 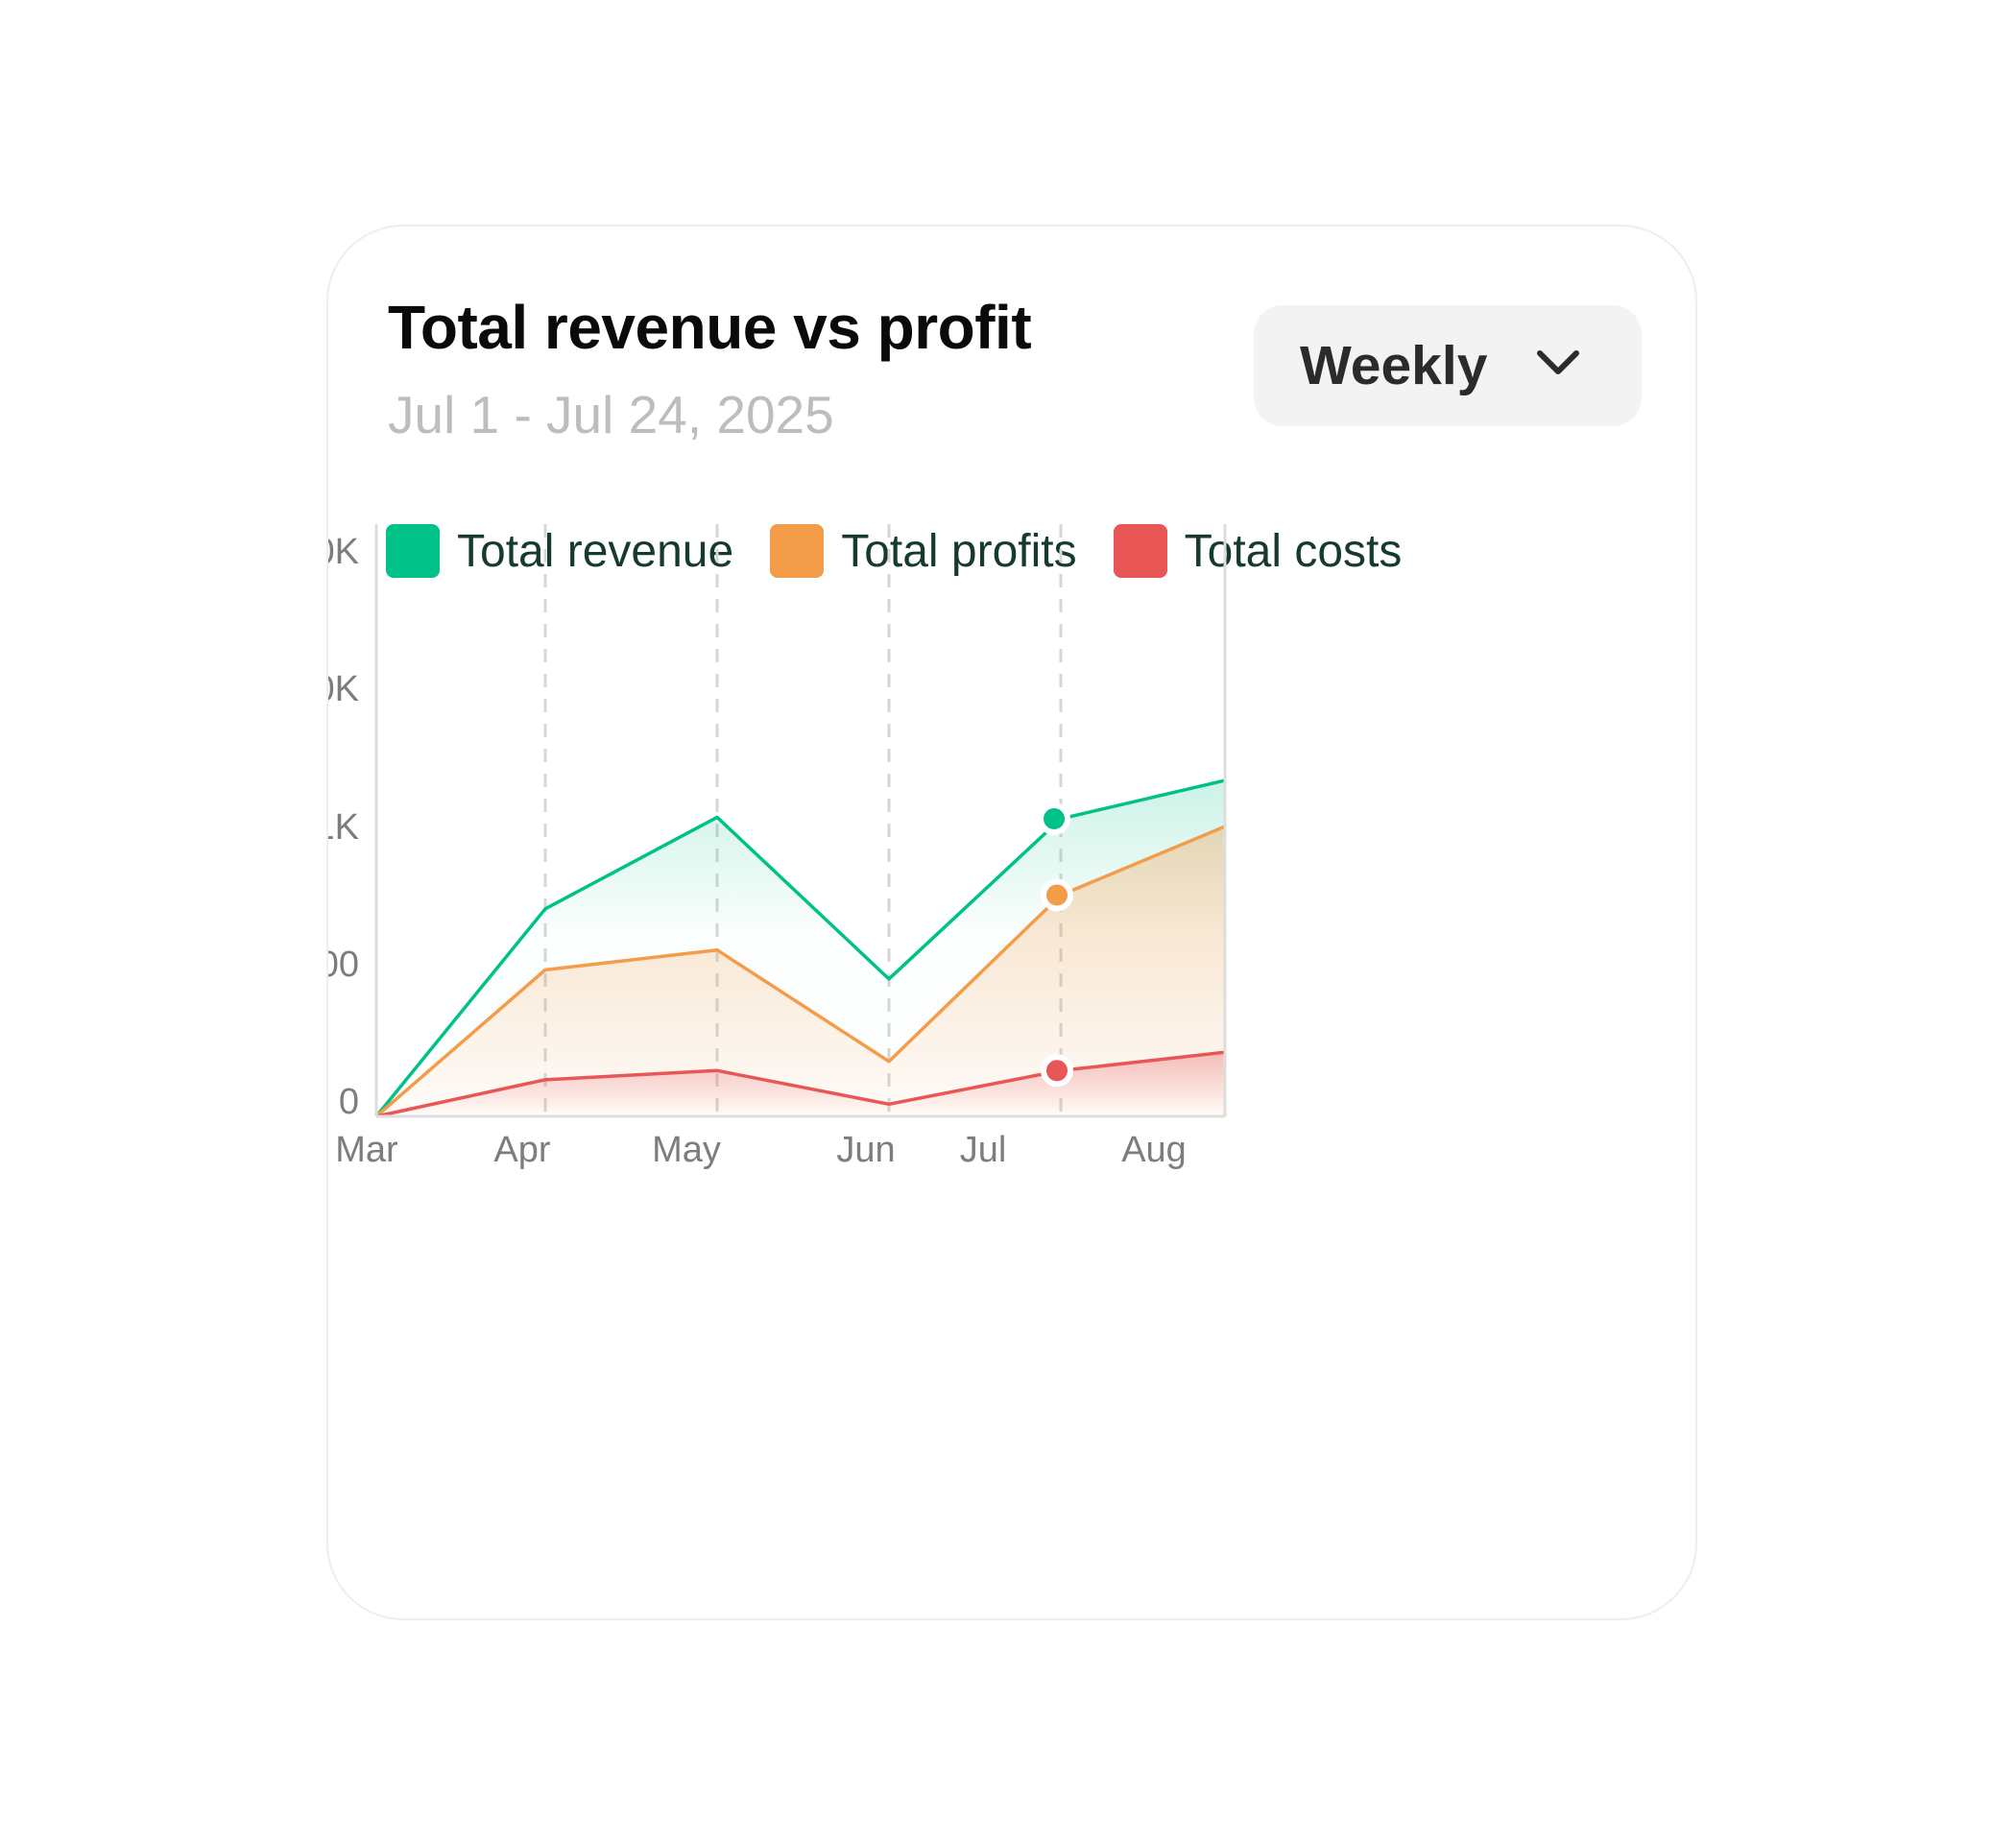 I want to click on y-tick-label: $10K, so click(x=343, y=689).